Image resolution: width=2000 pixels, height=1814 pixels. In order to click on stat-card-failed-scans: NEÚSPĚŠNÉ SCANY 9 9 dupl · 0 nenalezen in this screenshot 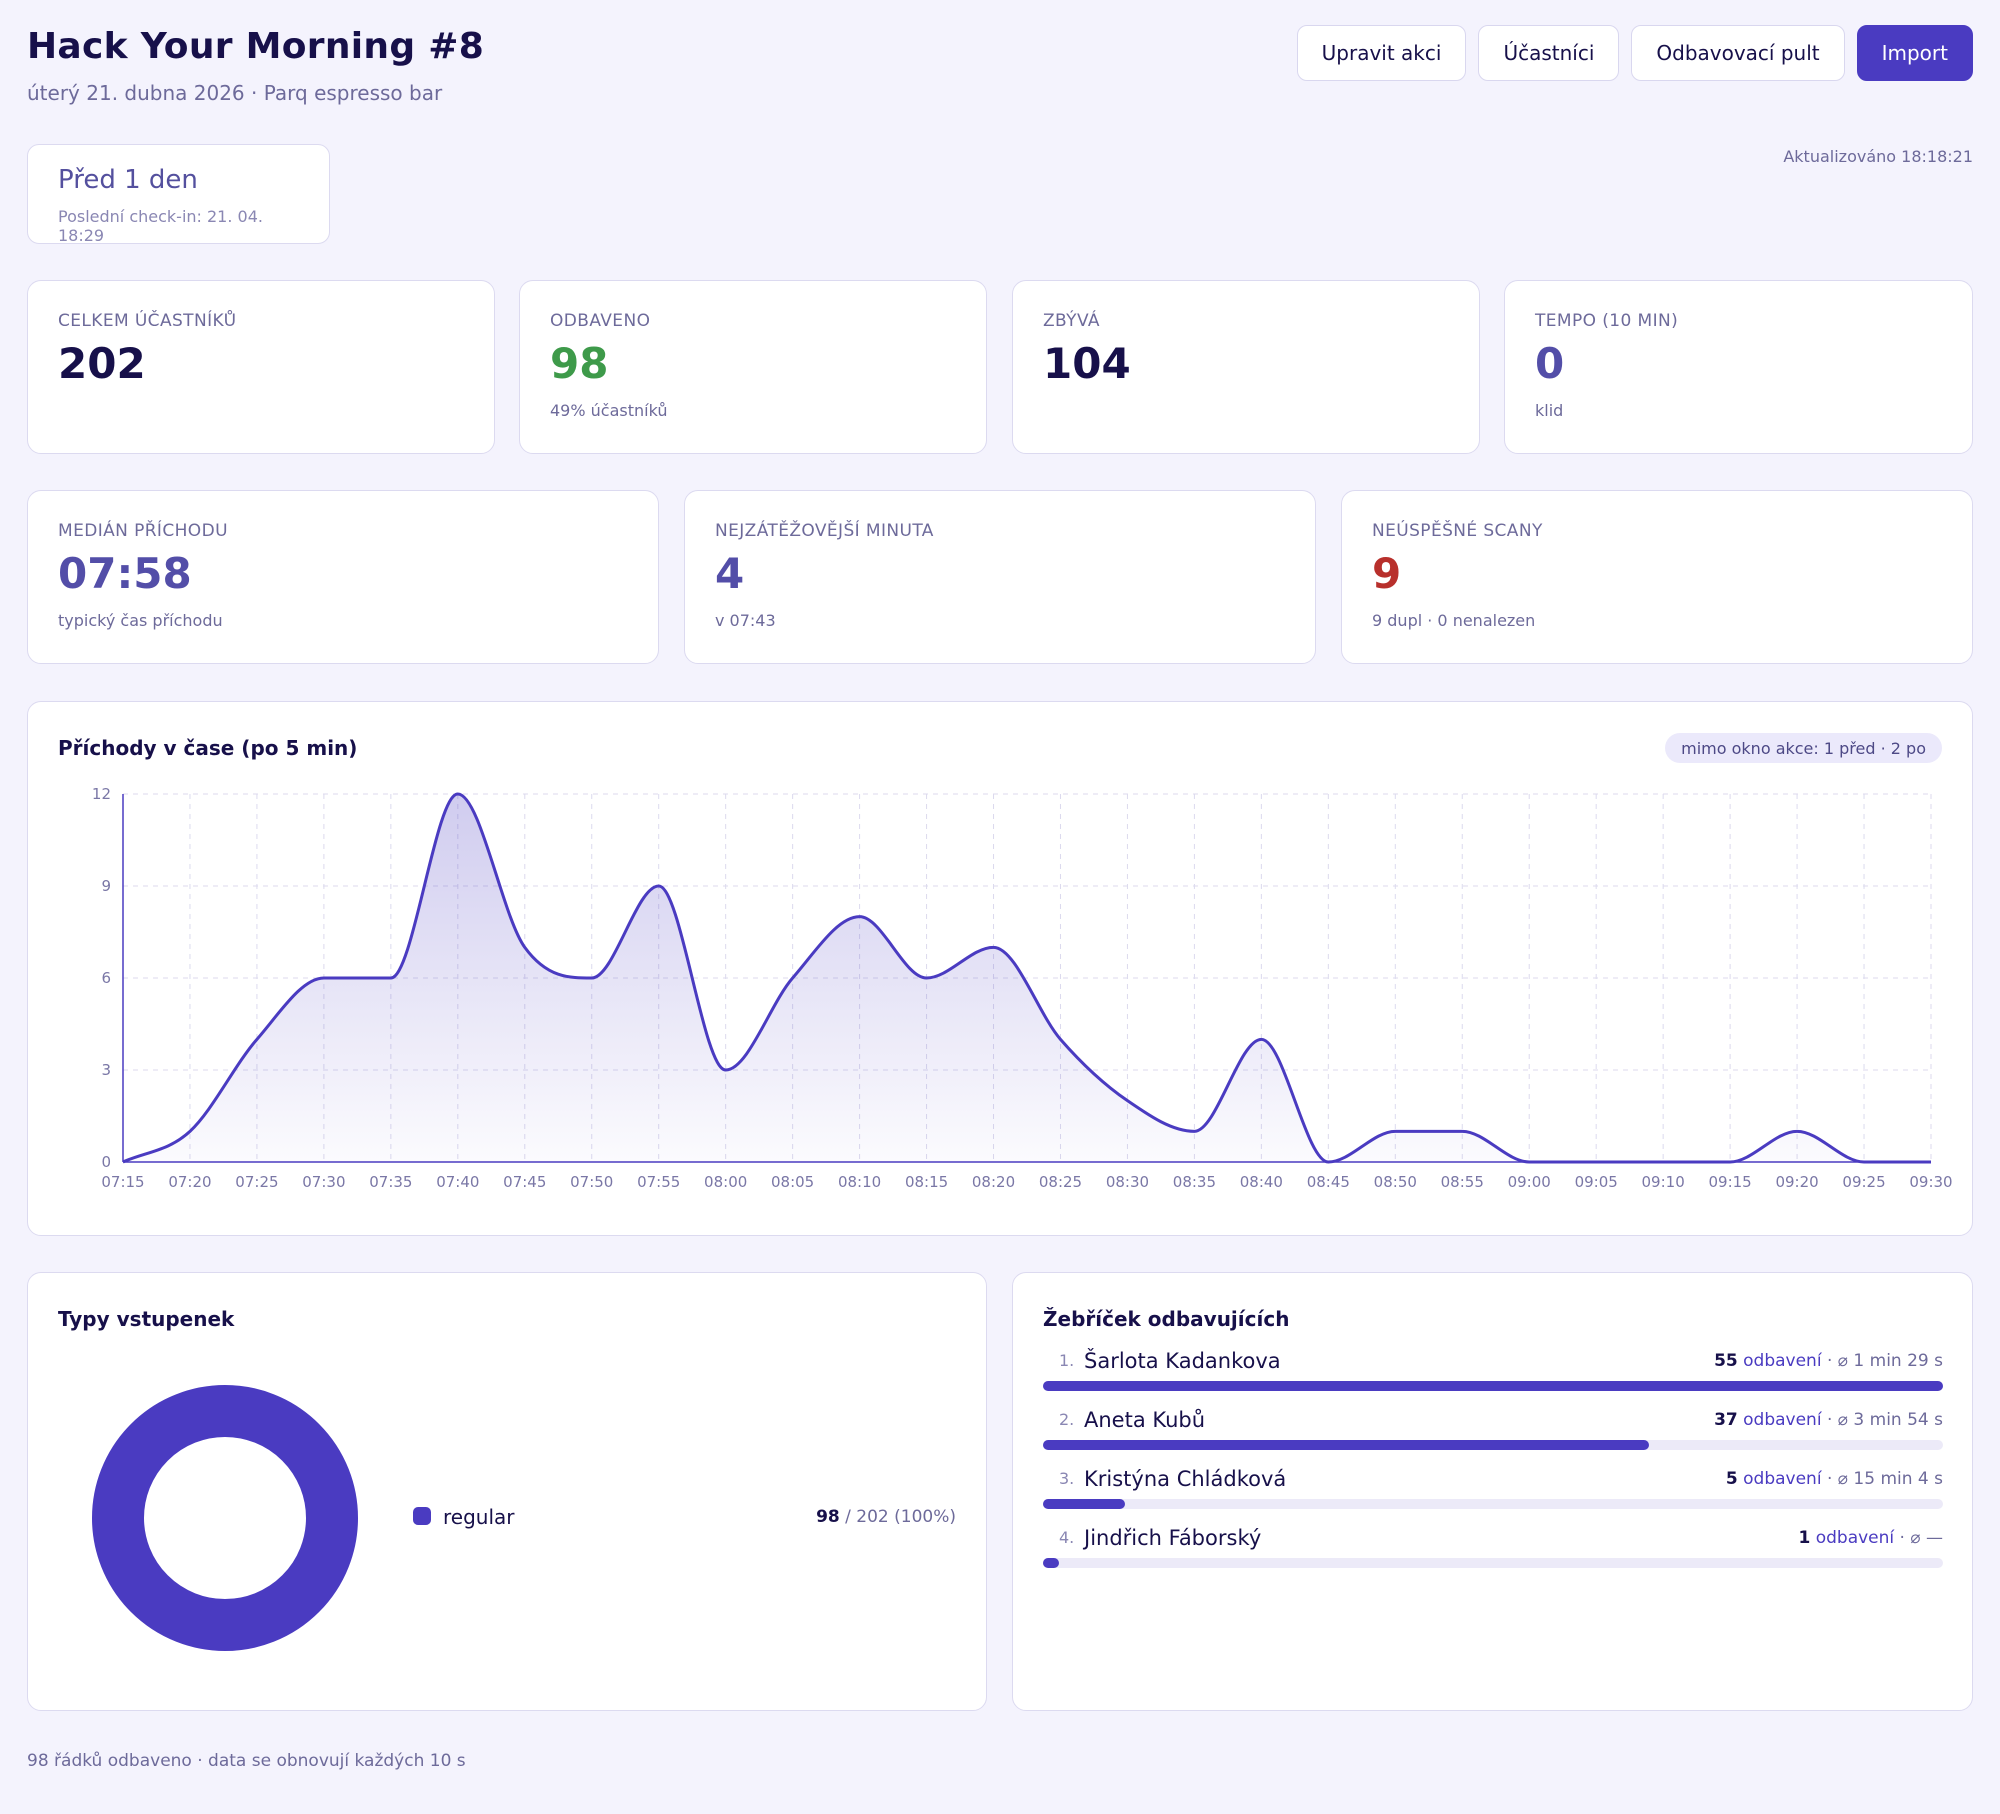, I will do `click(1657, 577)`.